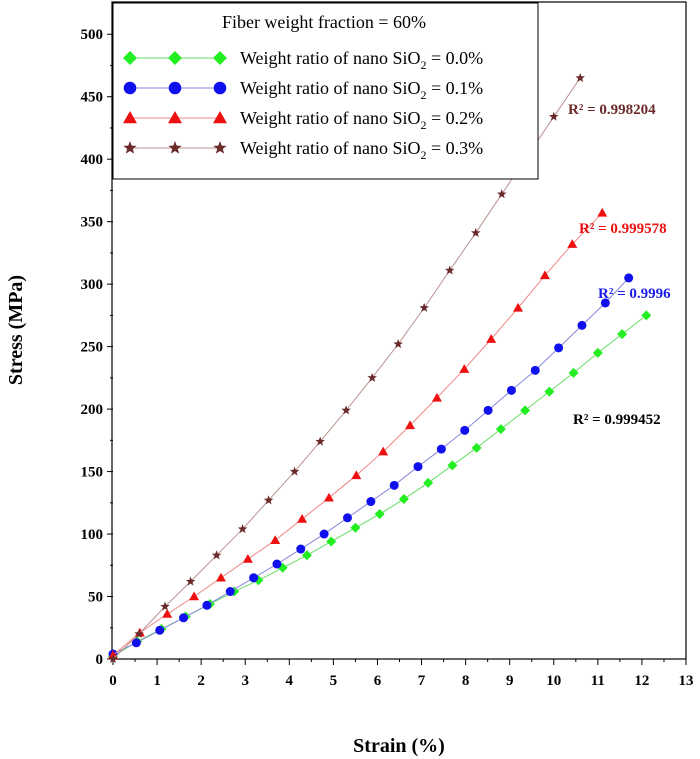 This screenshot has height=759, width=700. What do you see at coordinates (95, 598) in the screenshot?
I see `y-tick-label: 50` at bounding box center [95, 598].